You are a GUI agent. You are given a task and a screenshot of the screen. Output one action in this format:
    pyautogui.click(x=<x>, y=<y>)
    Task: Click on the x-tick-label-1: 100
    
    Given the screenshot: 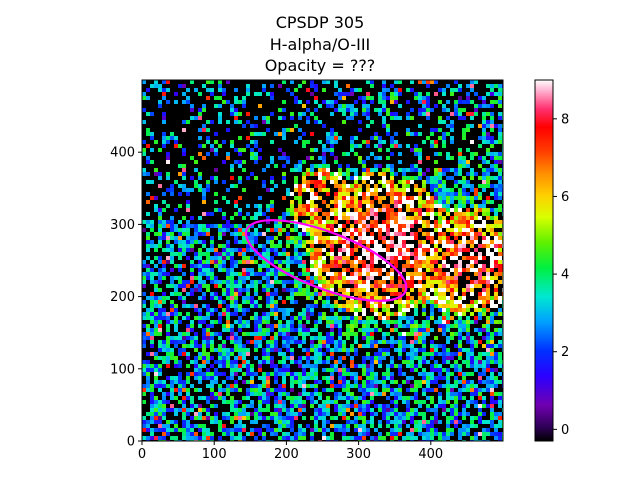 What is the action you would take?
    pyautogui.click(x=214, y=454)
    